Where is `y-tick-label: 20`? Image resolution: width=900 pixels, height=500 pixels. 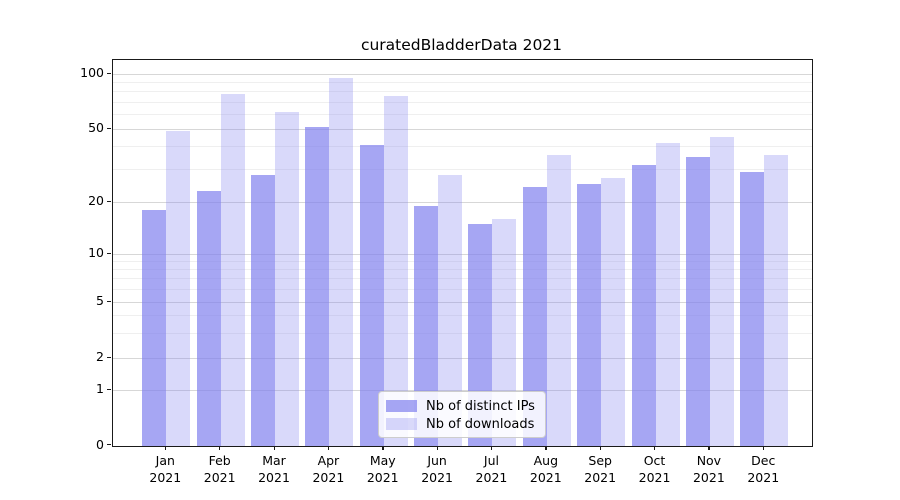 y-tick-label: 20 is located at coordinates (96, 200).